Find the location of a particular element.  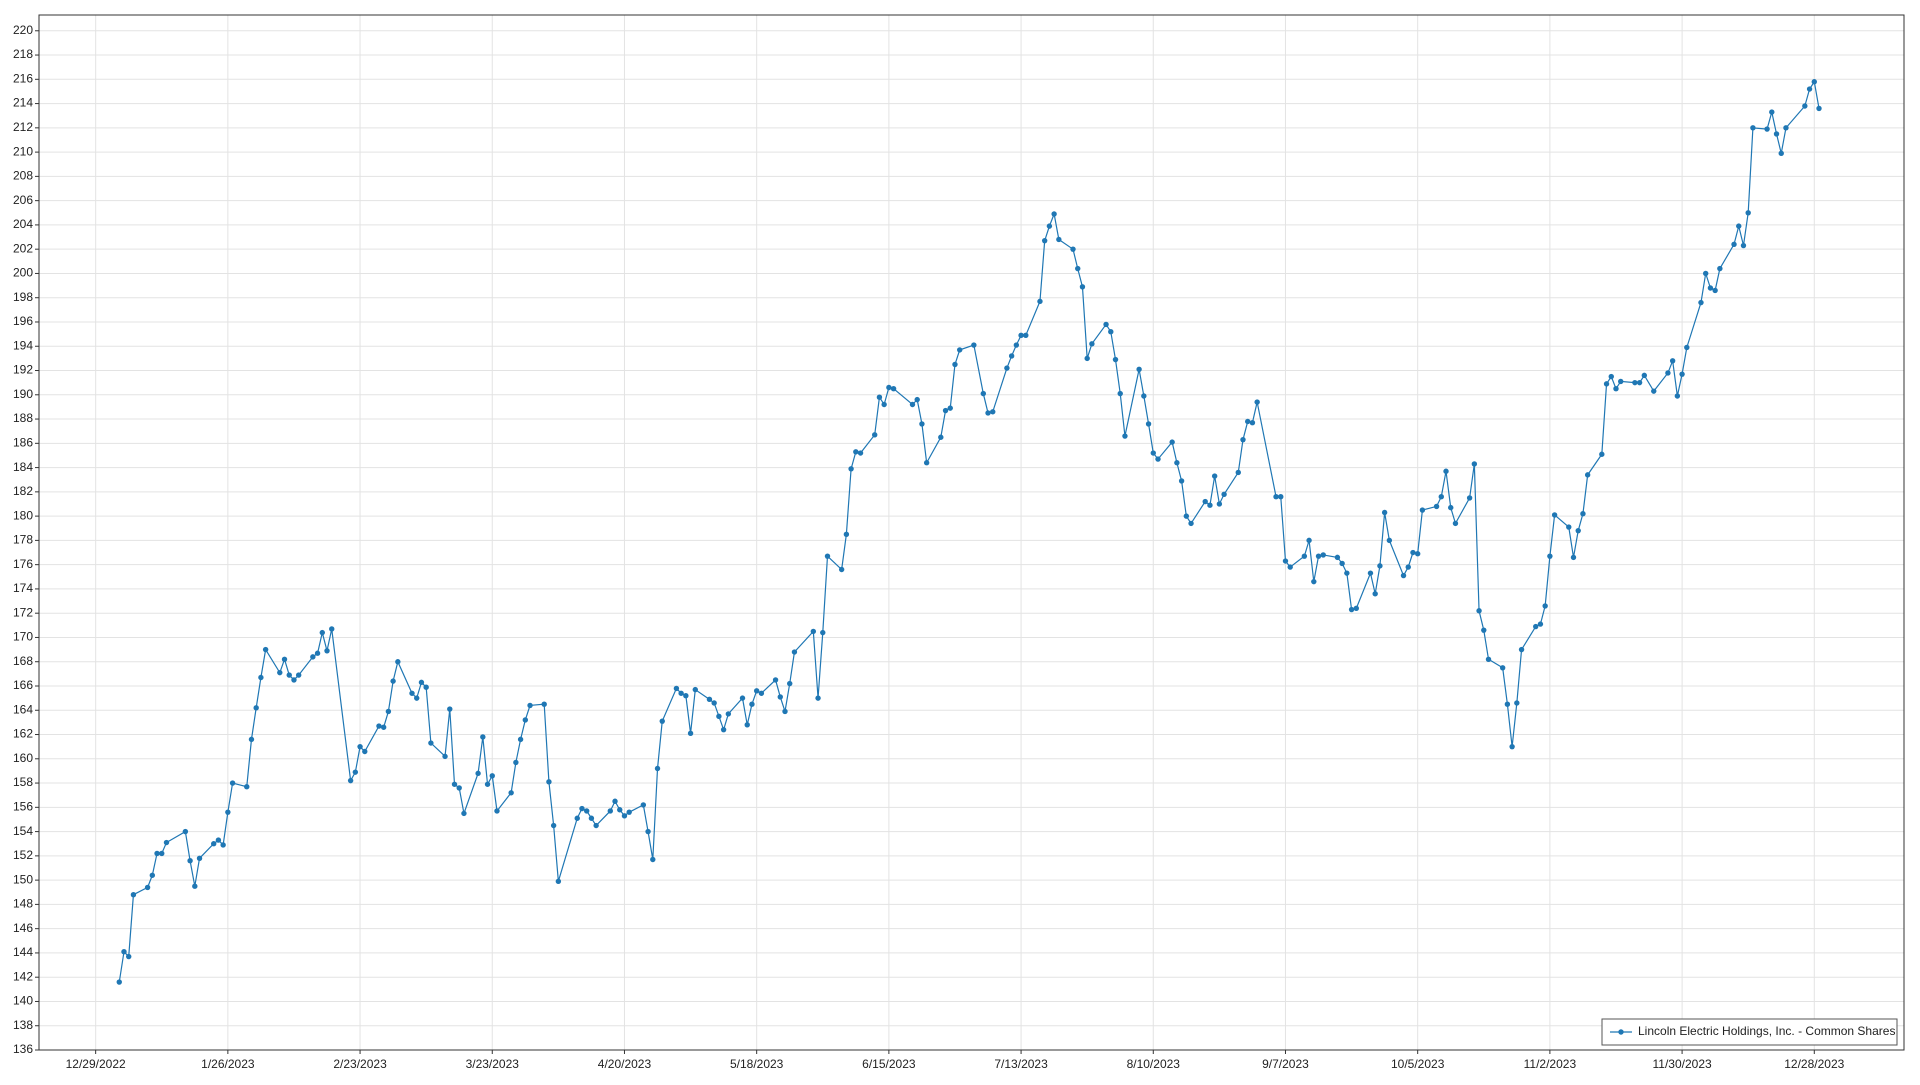

y-tick-label: 204 is located at coordinates (23, 224).